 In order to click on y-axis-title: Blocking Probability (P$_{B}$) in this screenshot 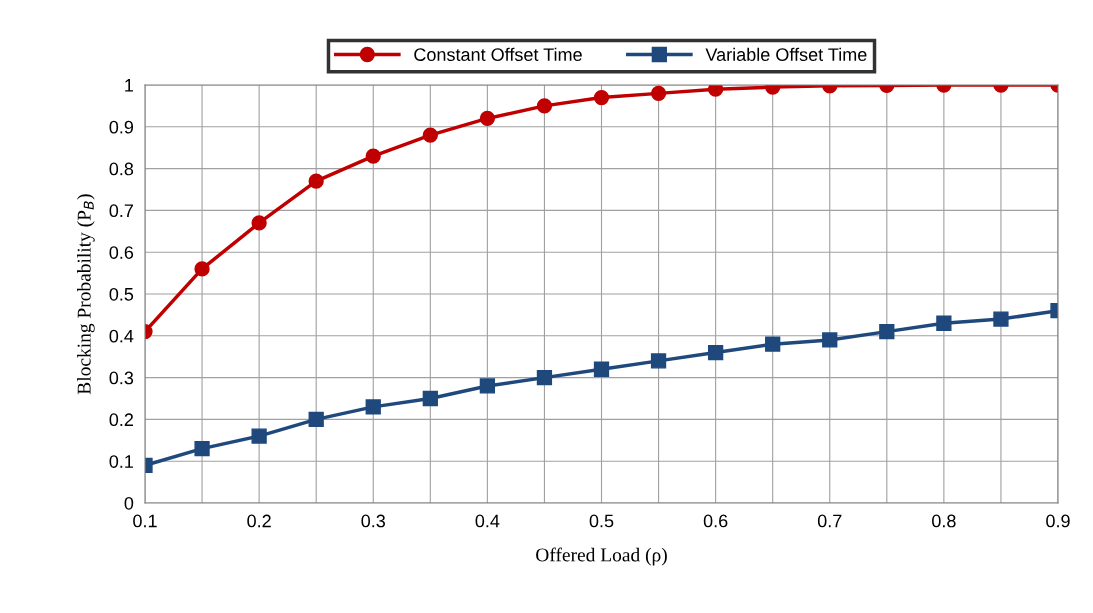, I will do `click(86, 294)`.